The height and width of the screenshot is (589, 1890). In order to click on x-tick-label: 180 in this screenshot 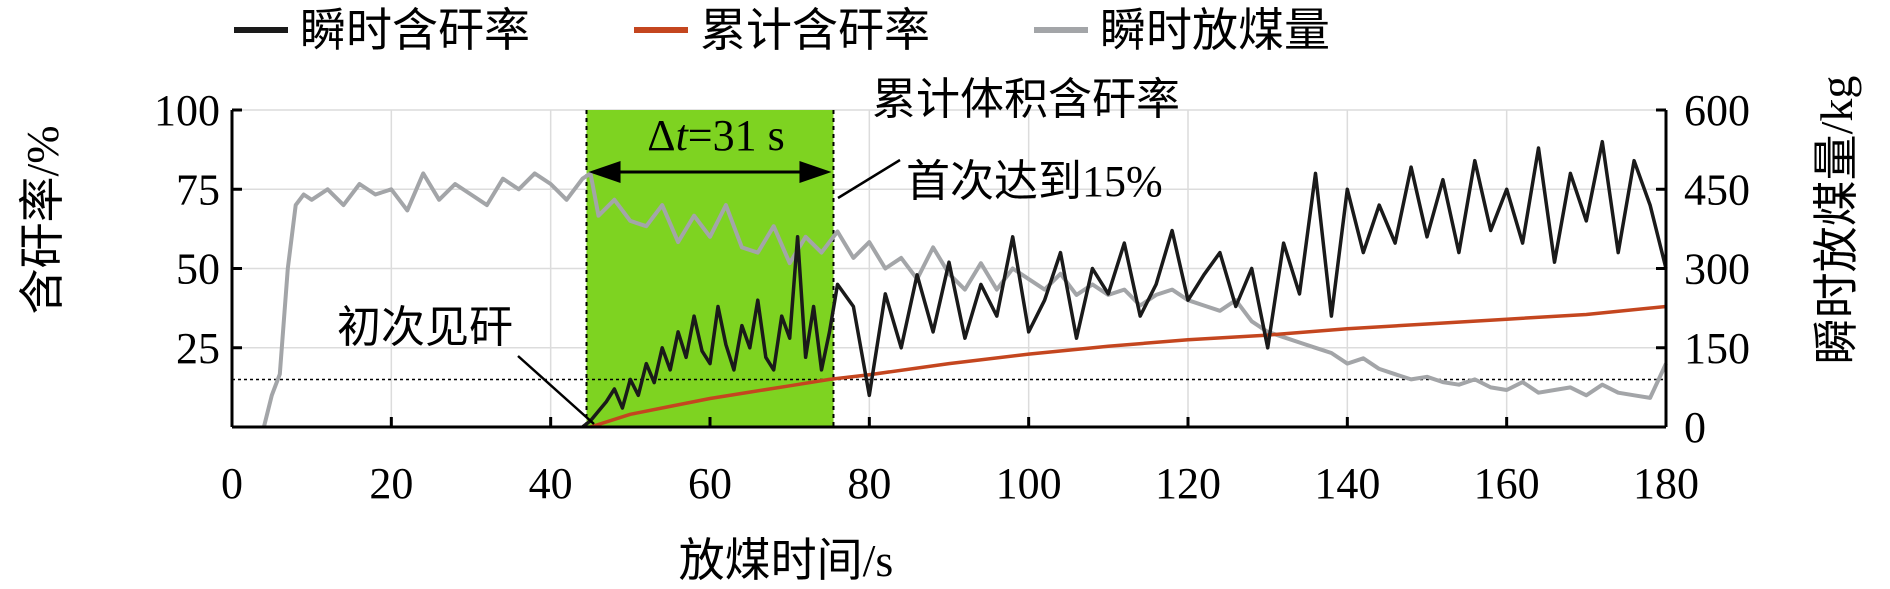, I will do `click(1666, 483)`.